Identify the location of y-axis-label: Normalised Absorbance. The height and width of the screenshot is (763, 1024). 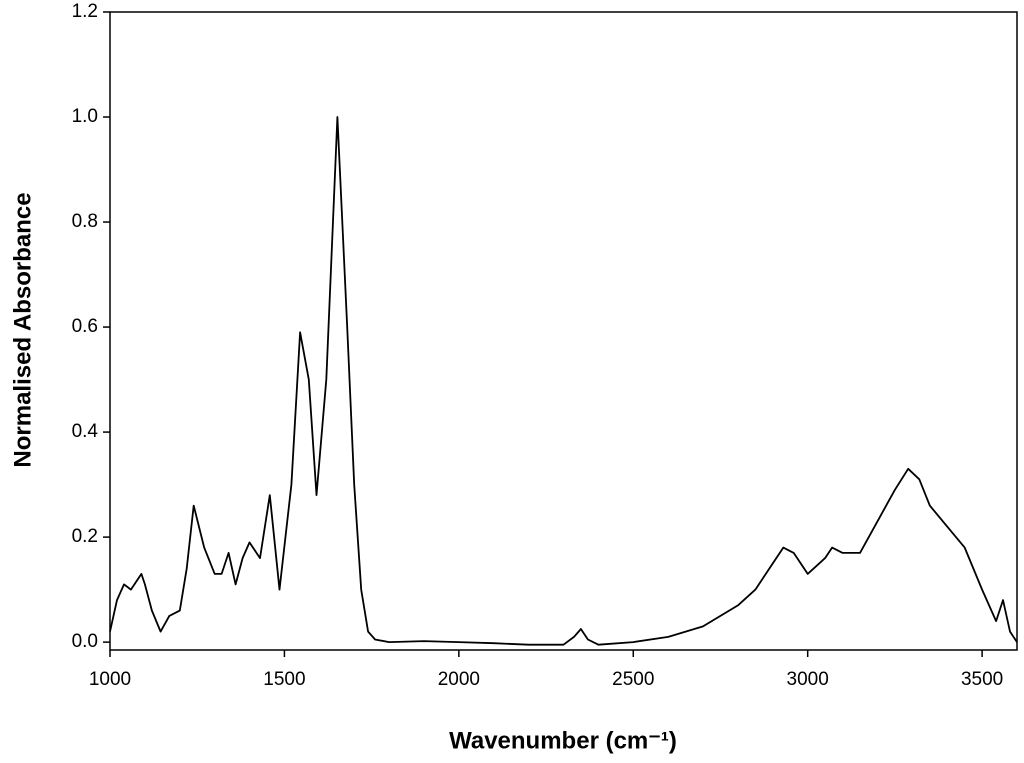
(22, 329).